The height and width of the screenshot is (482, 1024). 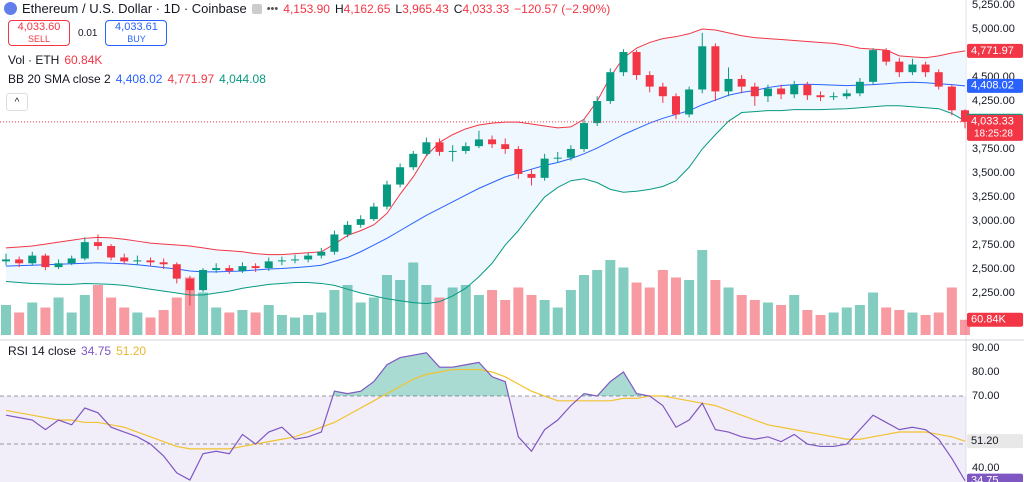 What do you see at coordinates (134, 8) in the screenshot?
I see `symbol-title: Ethereum / U.S. Dollar · 1D · Coinbase` at bounding box center [134, 8].